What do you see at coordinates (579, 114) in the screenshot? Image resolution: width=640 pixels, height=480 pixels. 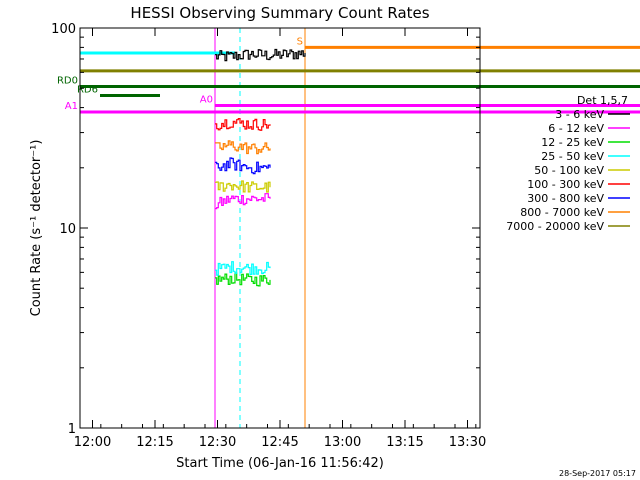 I see `legend-label-0: 3 - 6 keV` at bounding box center [579, 114].